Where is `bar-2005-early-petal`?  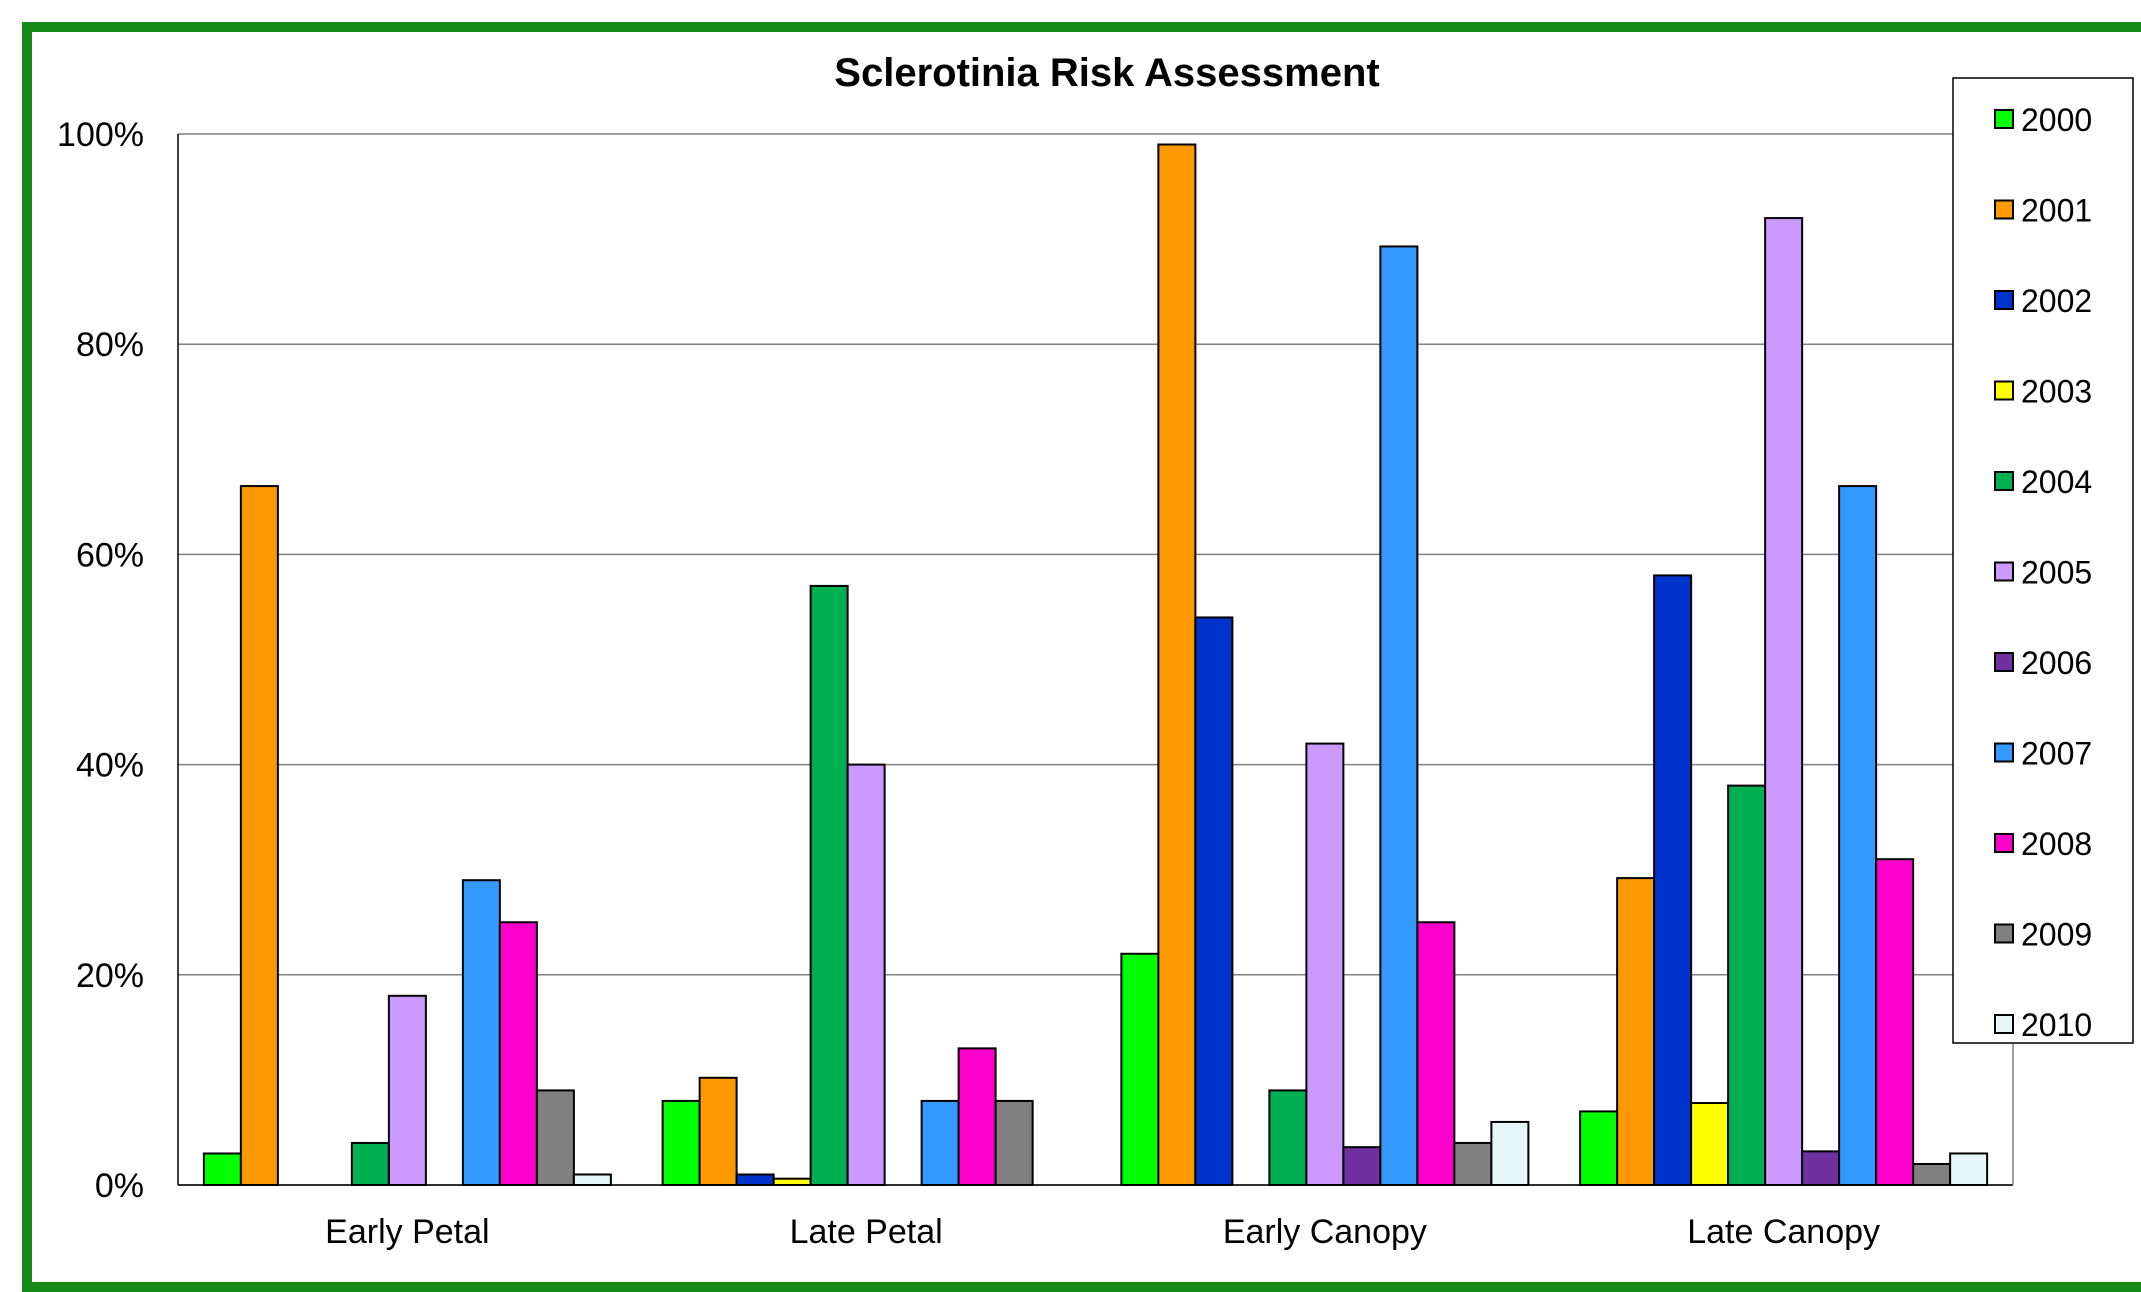
bar-2005-early-petal is located at coordinates (407, 1090).